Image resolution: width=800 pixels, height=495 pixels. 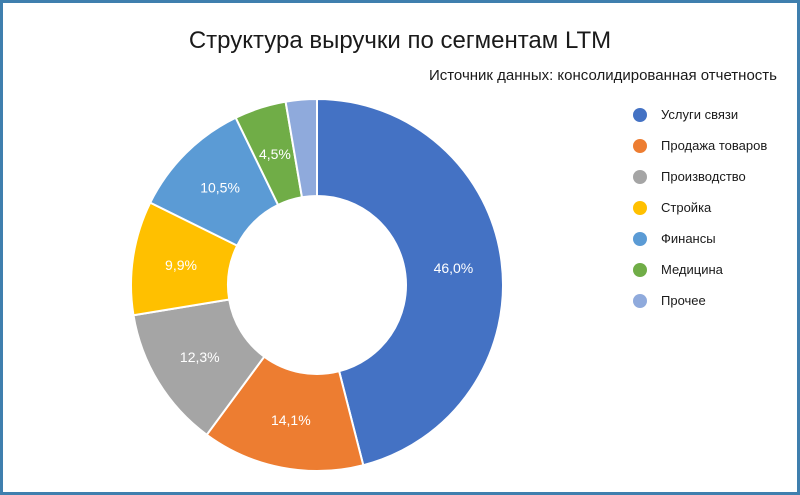 What do you see at coordinates (686, 207) in the screenshot?
I see `legend-label: Стройка` at bounding box center [686, 207].